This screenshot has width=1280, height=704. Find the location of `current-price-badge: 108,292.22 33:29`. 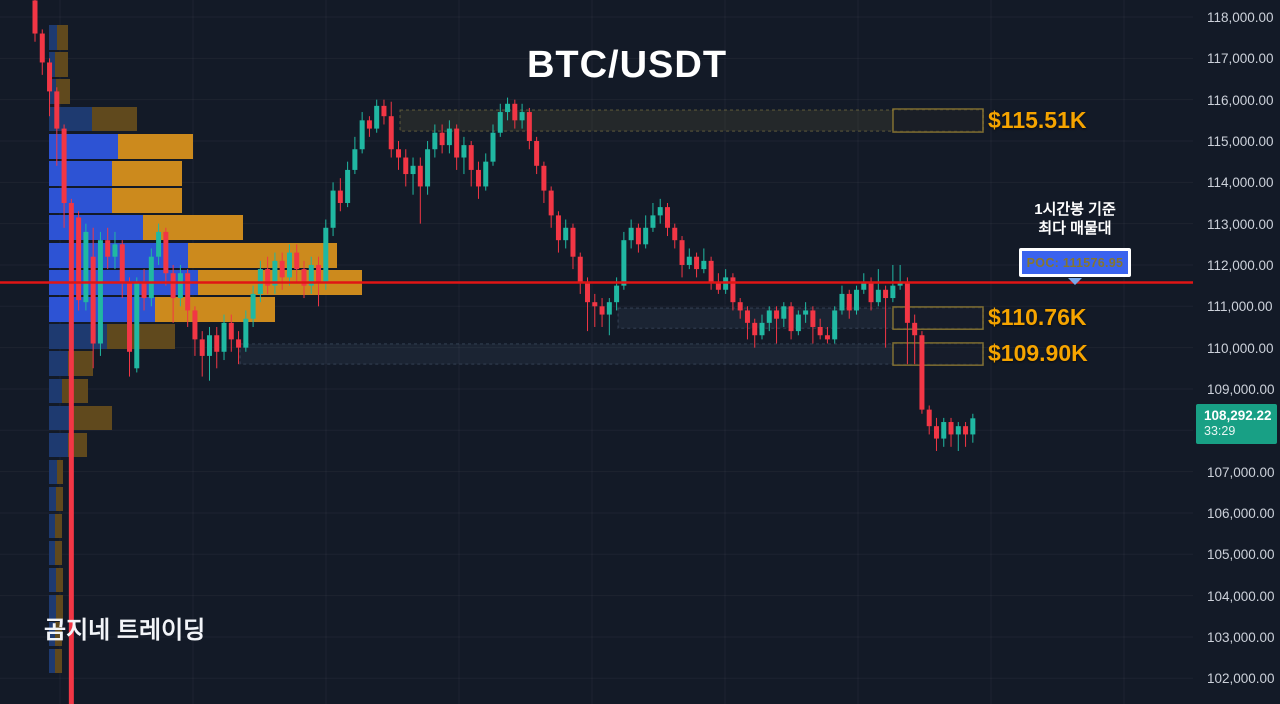

current-price-badge: 108,292.22 33:29 is located at coordinates (1236, 424).